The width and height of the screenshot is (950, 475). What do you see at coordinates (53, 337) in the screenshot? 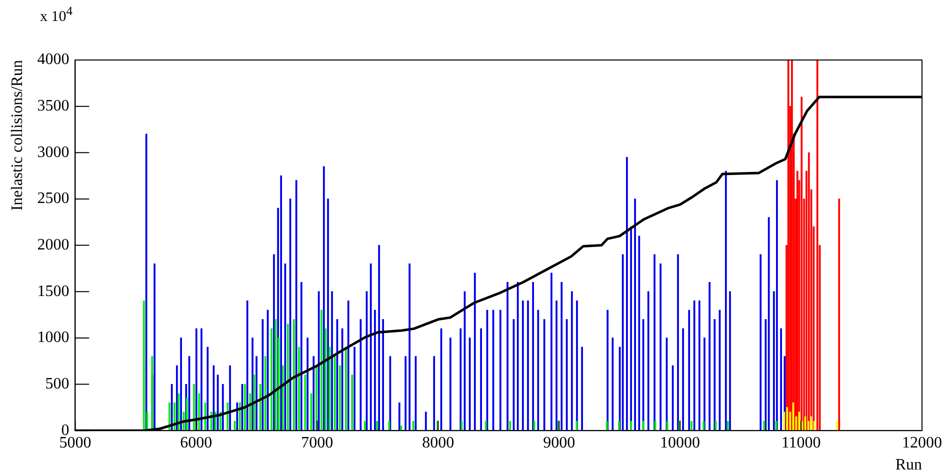
I see `y-tick-label: 1000` at bounding box center [53, 337].